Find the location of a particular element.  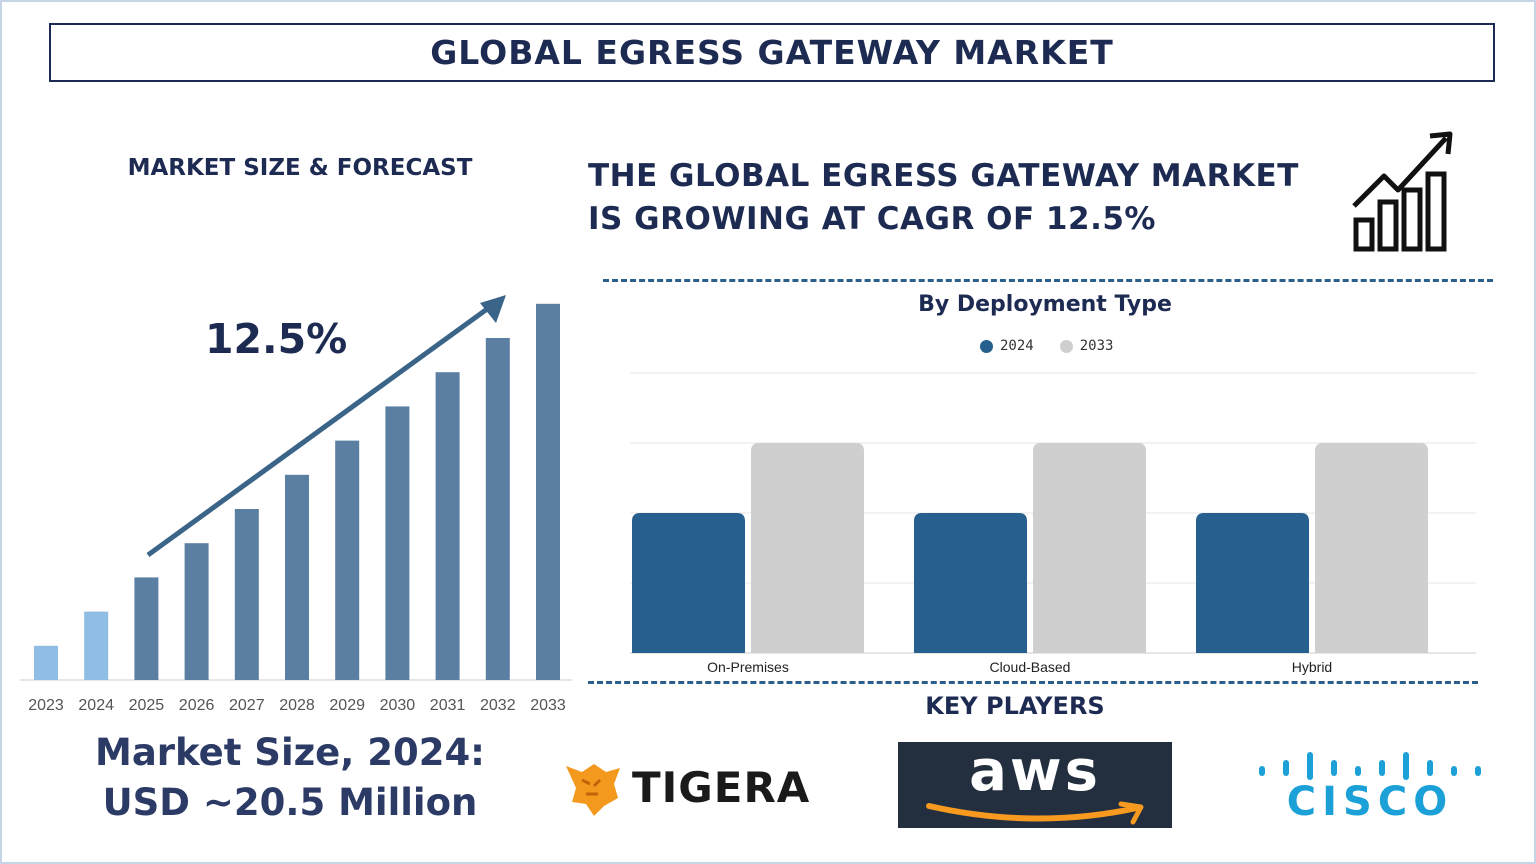

tick-label-2024: 2024 is located at coordinates (96, 705).